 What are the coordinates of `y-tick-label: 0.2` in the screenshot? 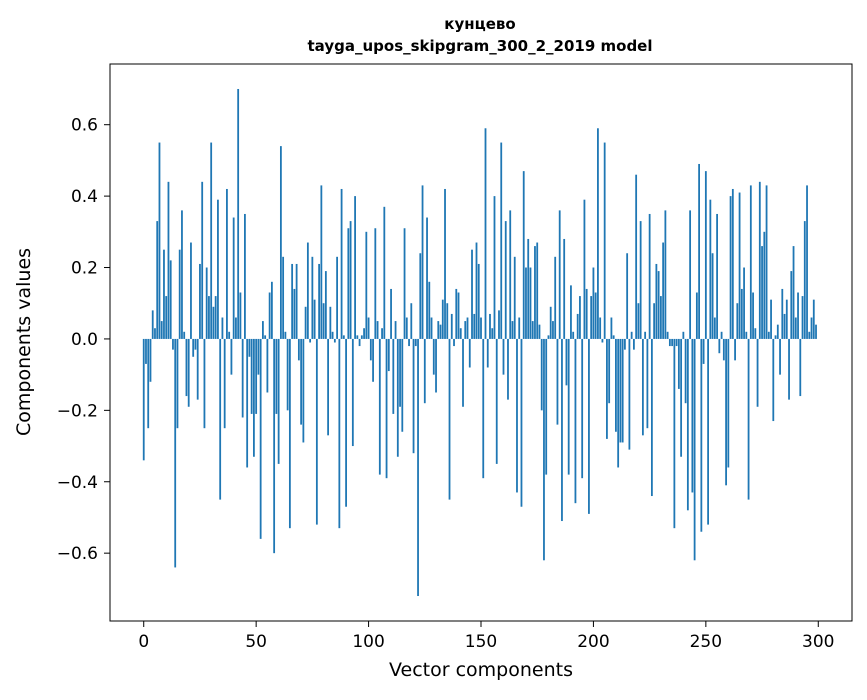 It's located at (84, 269).